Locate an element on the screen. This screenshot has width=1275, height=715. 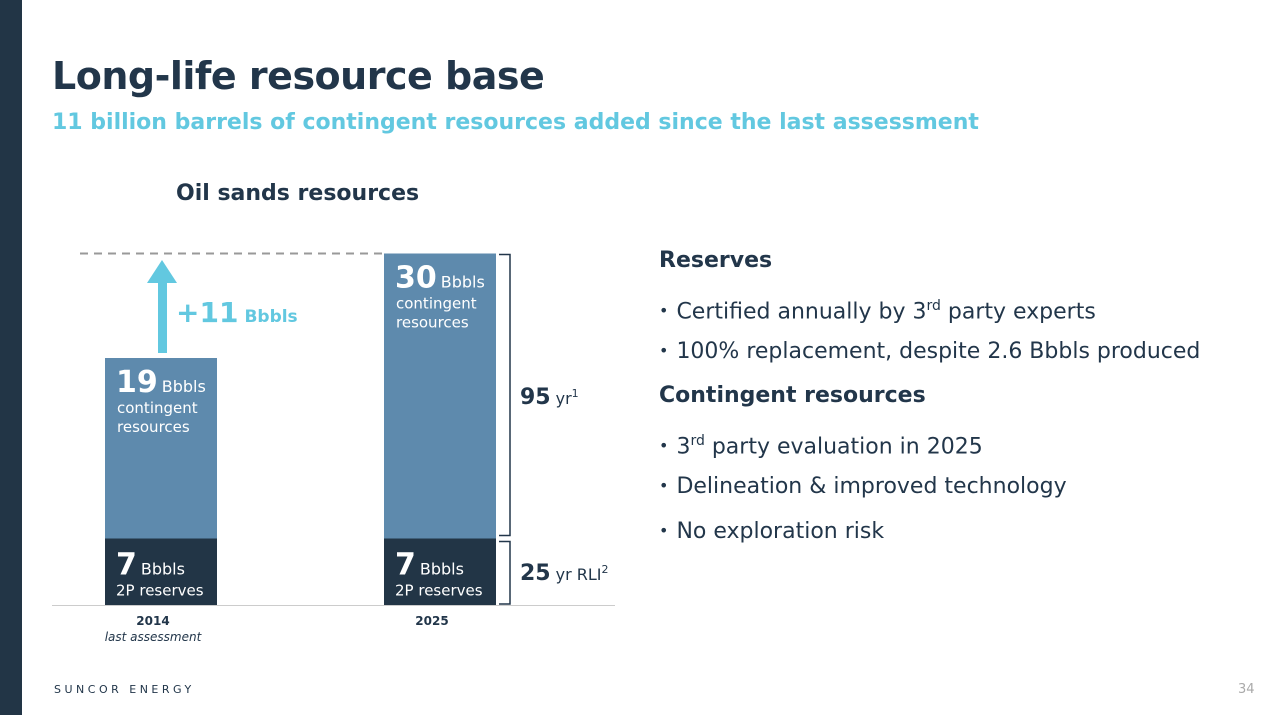
bullet-item: • No exploration risk is located at coordinates (929, 537).